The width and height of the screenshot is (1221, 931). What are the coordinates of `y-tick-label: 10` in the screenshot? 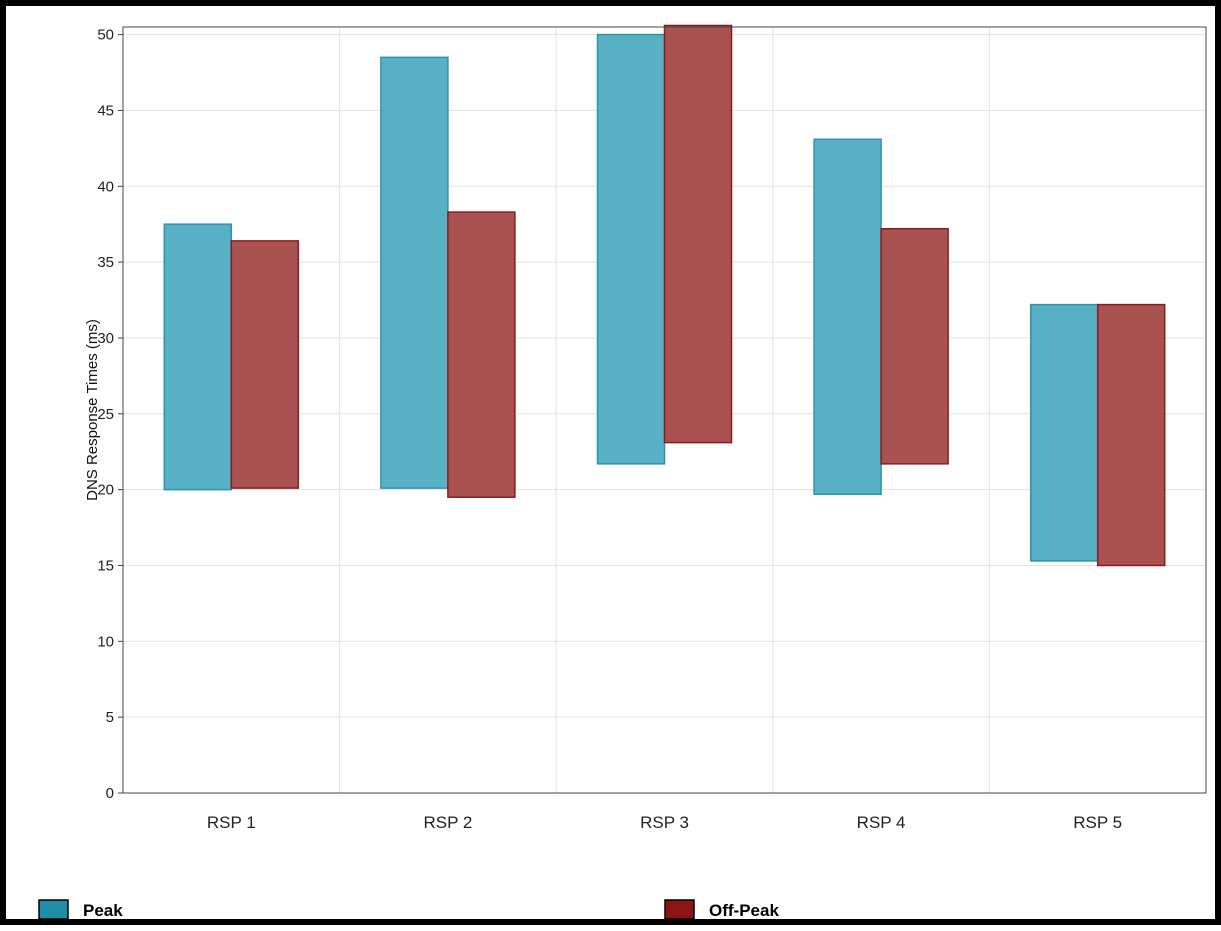 It's located at (105, 641).